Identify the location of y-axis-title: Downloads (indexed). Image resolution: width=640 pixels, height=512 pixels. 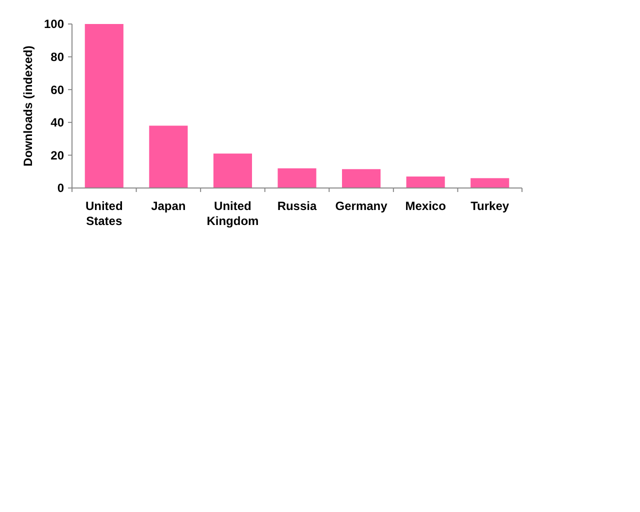
(28, 106).